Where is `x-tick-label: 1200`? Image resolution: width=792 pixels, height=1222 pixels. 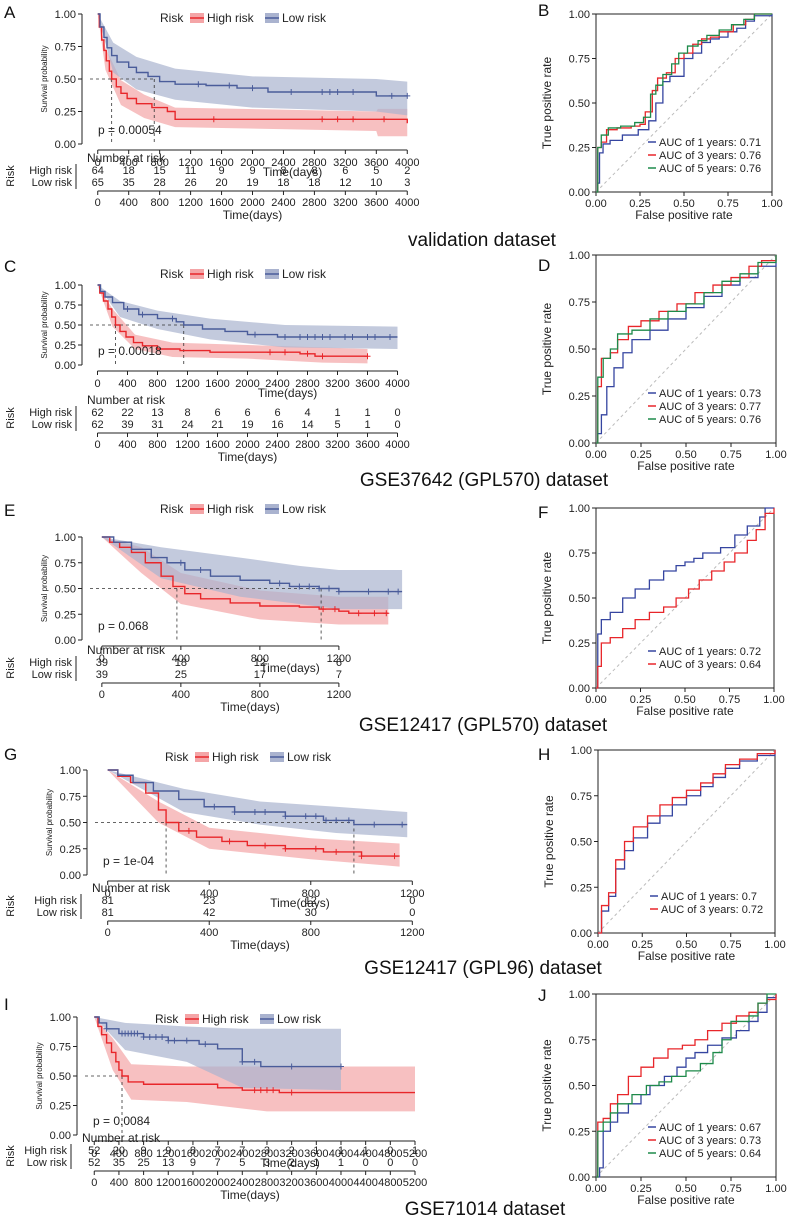 x-tick-label: 1200 is located at coordinates (412, 894).